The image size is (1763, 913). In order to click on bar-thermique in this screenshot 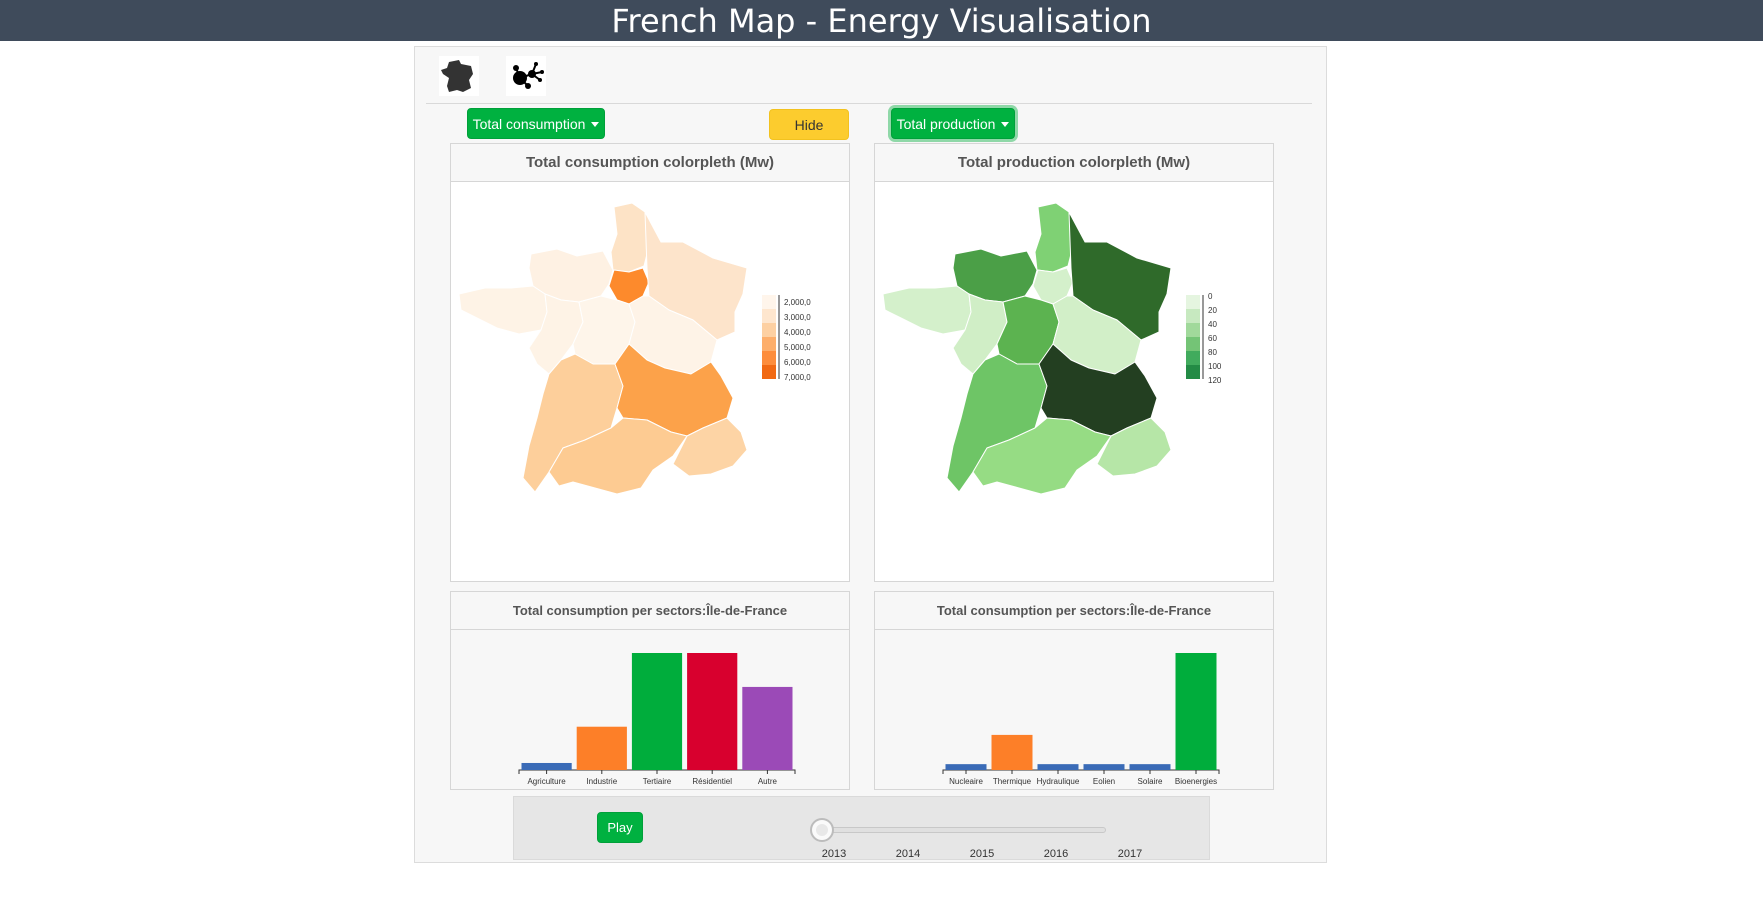, I will do `click(1012, 752)`.